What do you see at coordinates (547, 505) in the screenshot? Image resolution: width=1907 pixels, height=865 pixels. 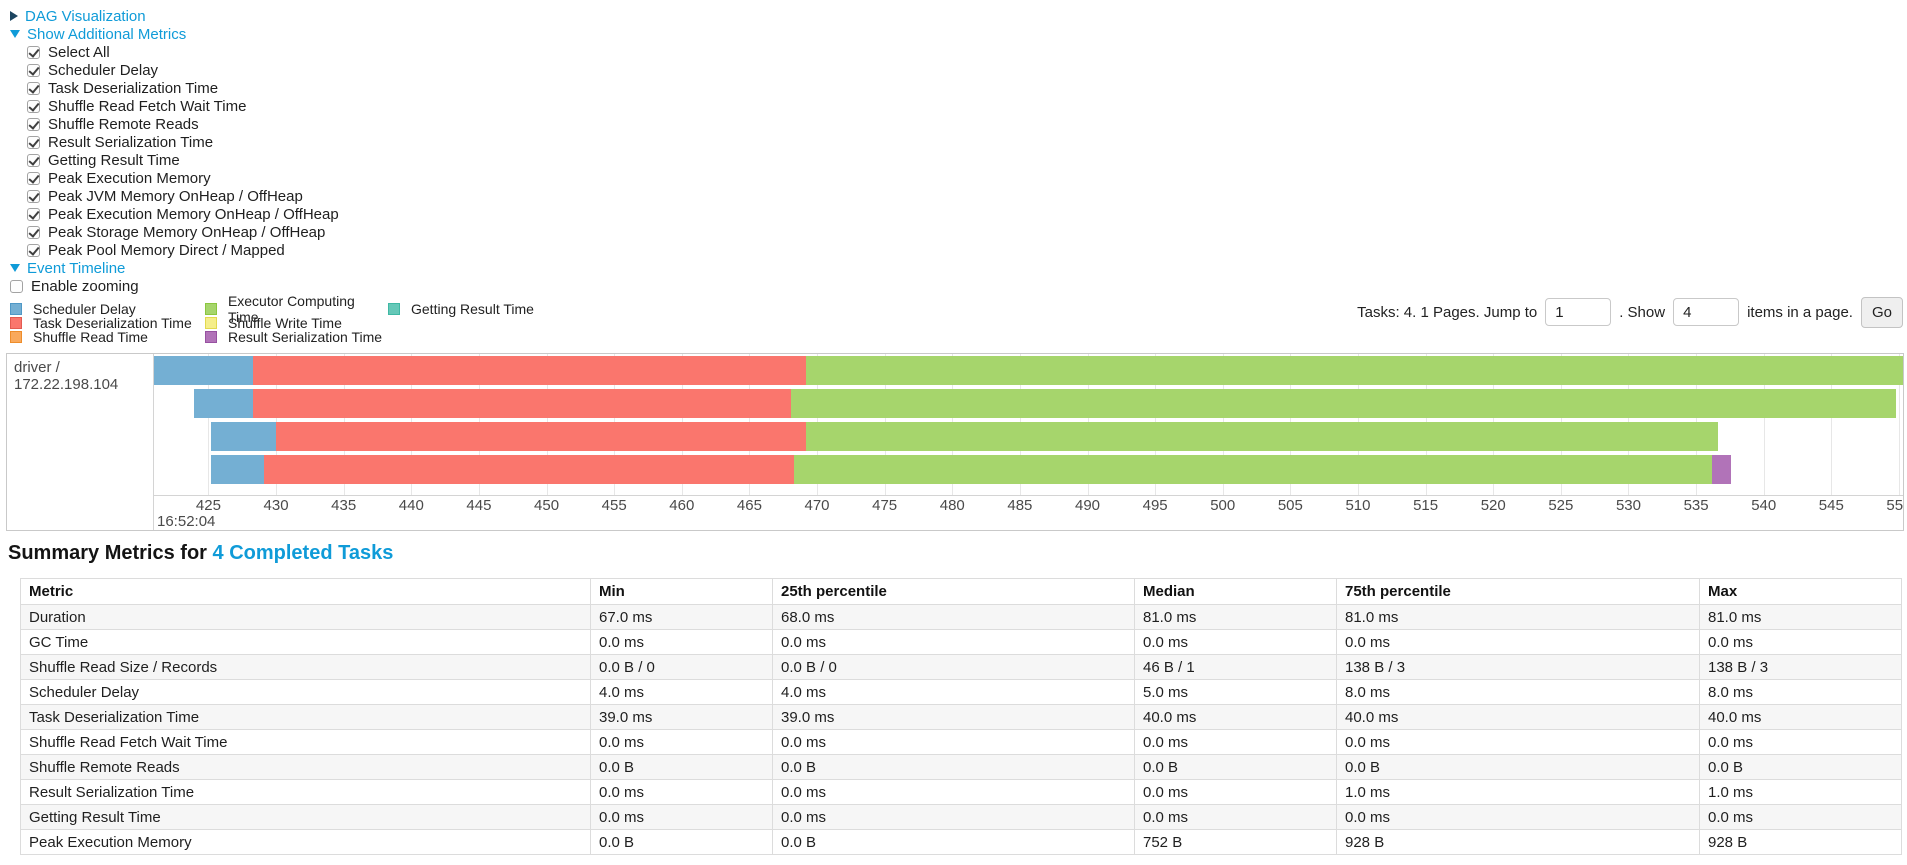 I see `axis-tick-label: 450` at bounding box center [547, 505].